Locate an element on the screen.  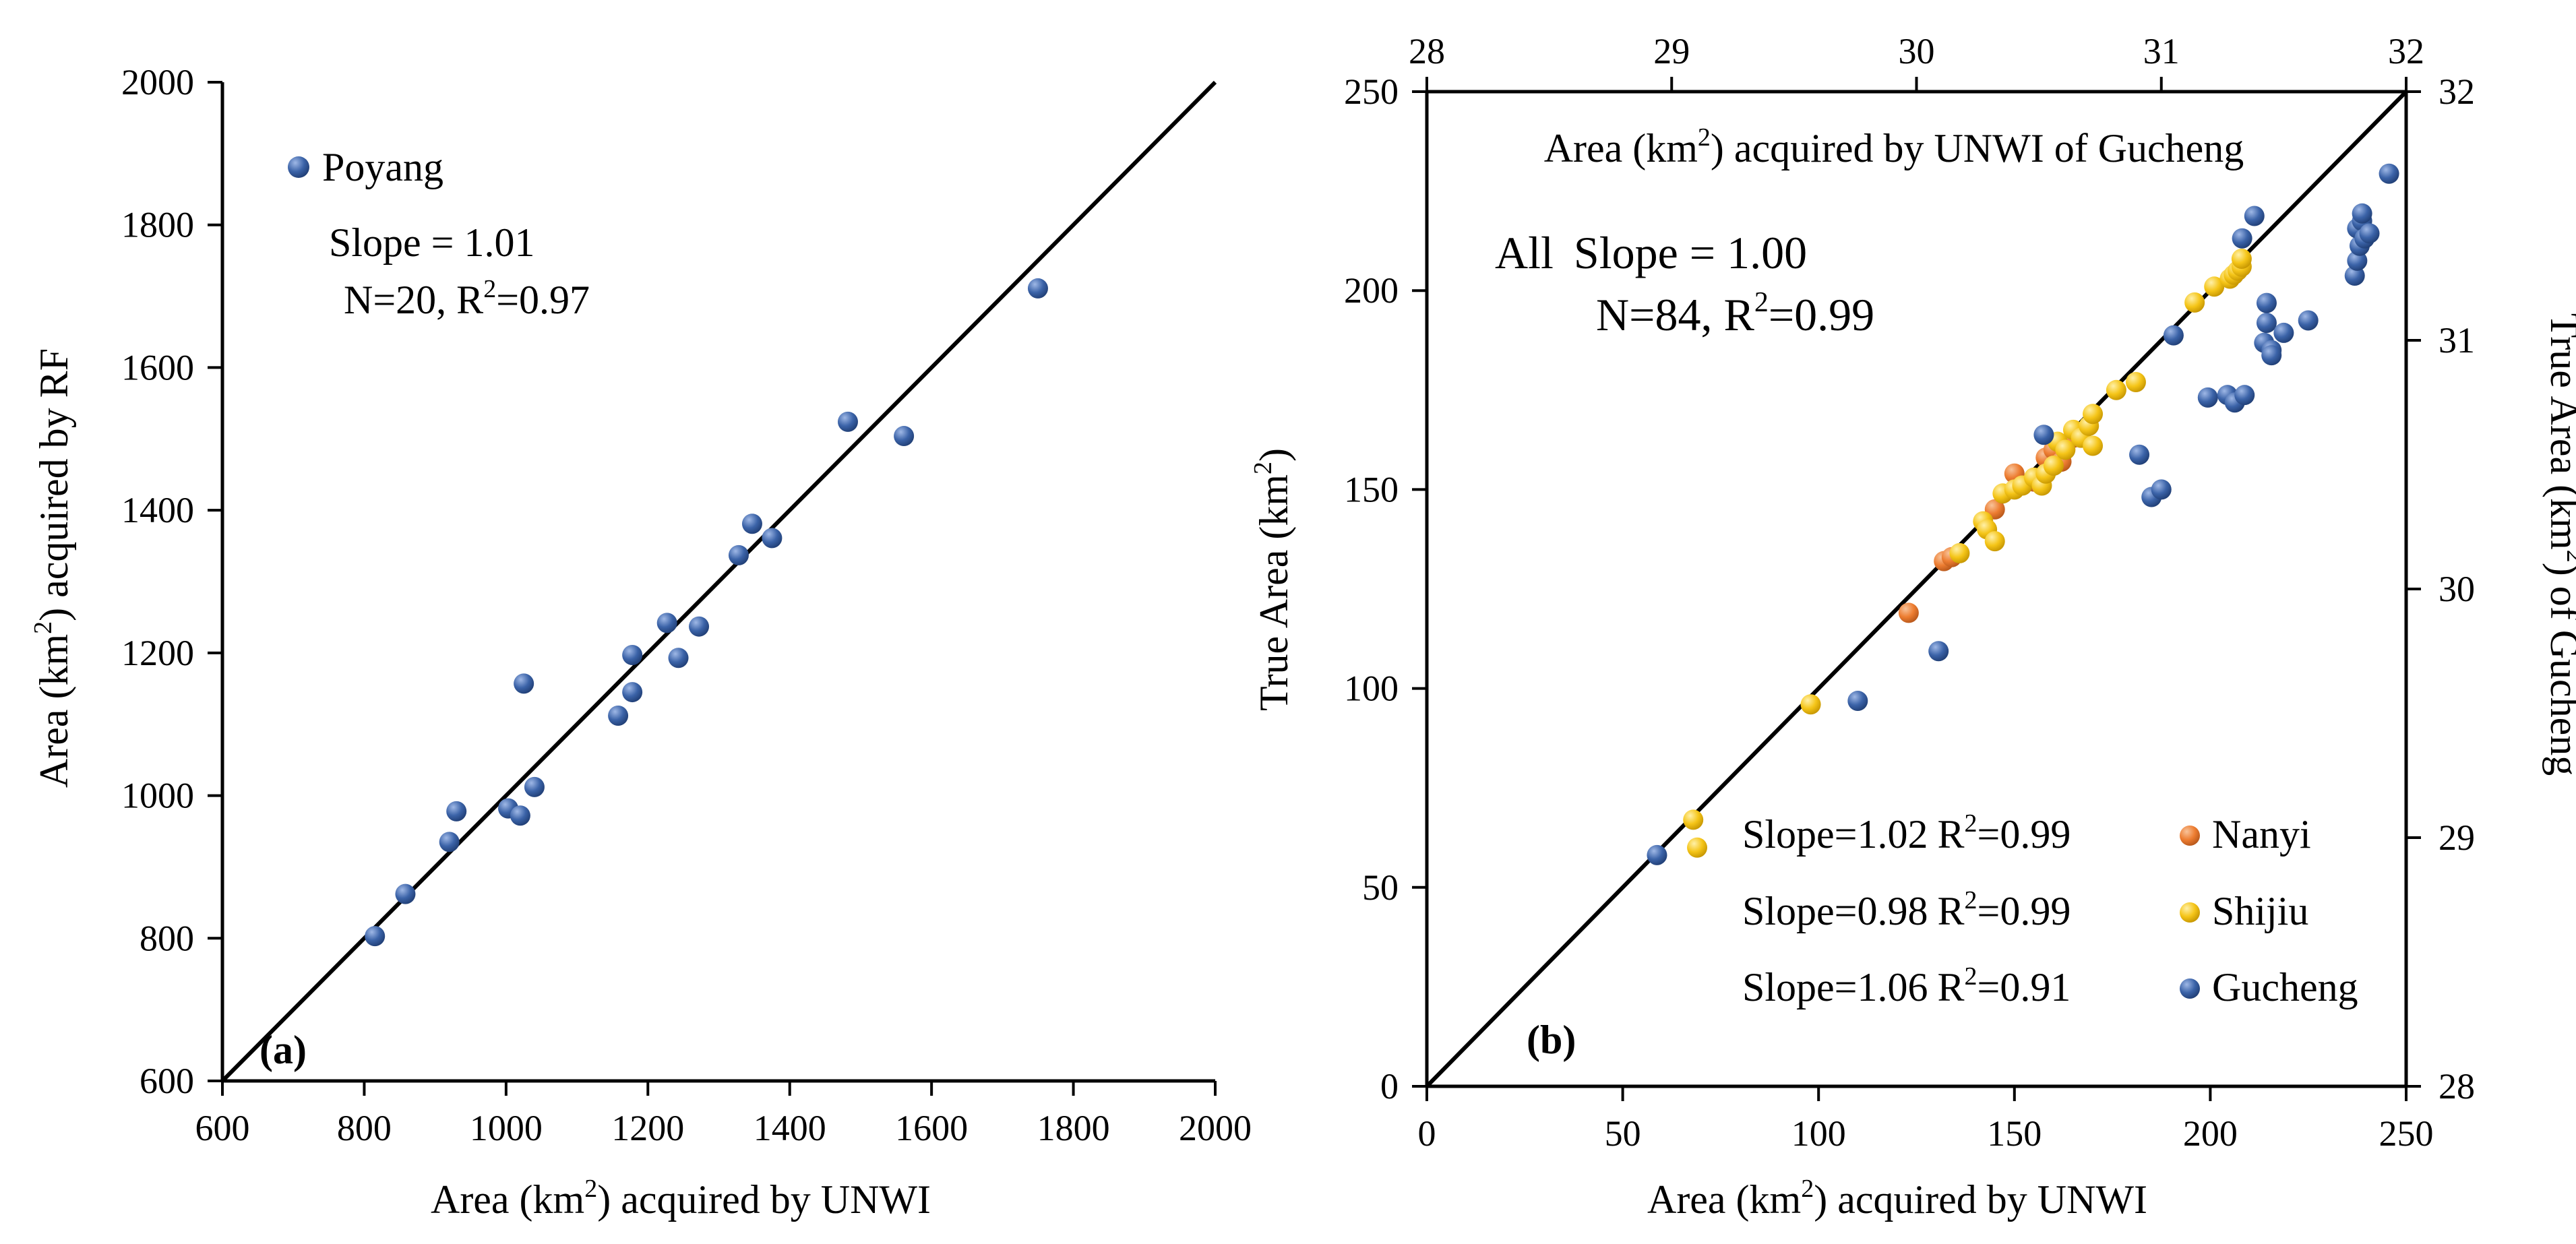
panel-b-top-axis-label: Area (km2) acquired by UNWI of Gucheng is located at coordinates (1894, 146).